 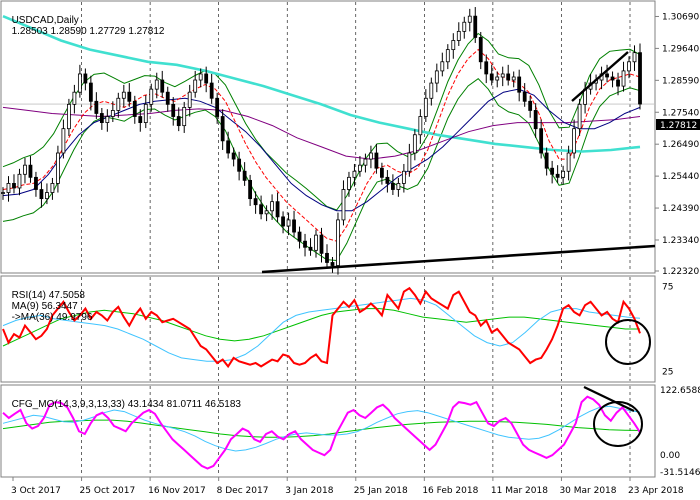 I want to click on lower-trendline, so click(x=458, y=259).